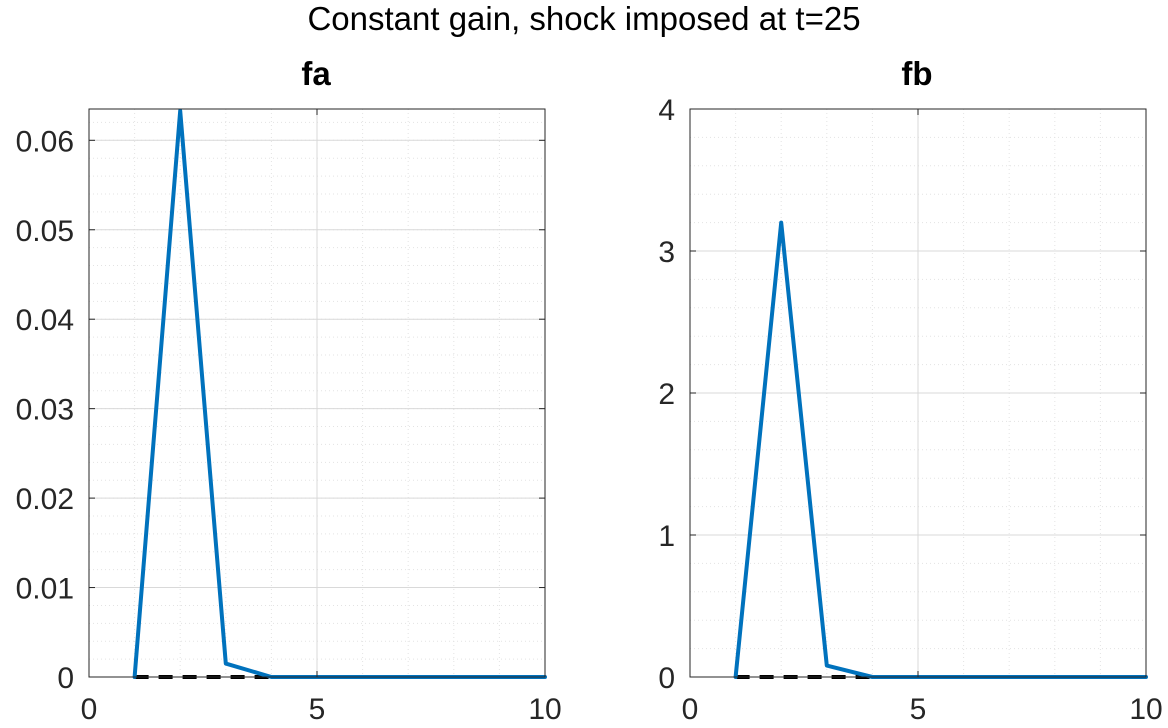 The width and height of the screenshot is (1168, 728). What do you see at coordinates (916, 73) in the screenshot?
I see `subplot-title: fb` at bounding box center [916, 73].